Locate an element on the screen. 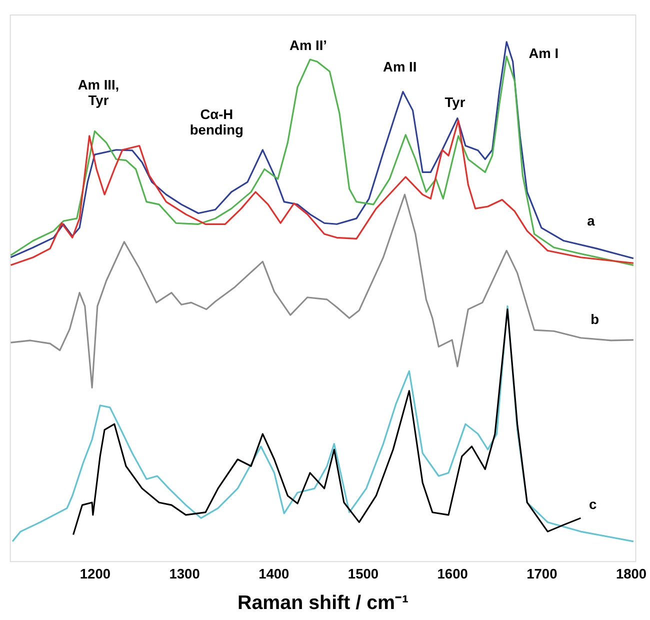  x-tick-label: 1500 is located at coordinates (363, 574).